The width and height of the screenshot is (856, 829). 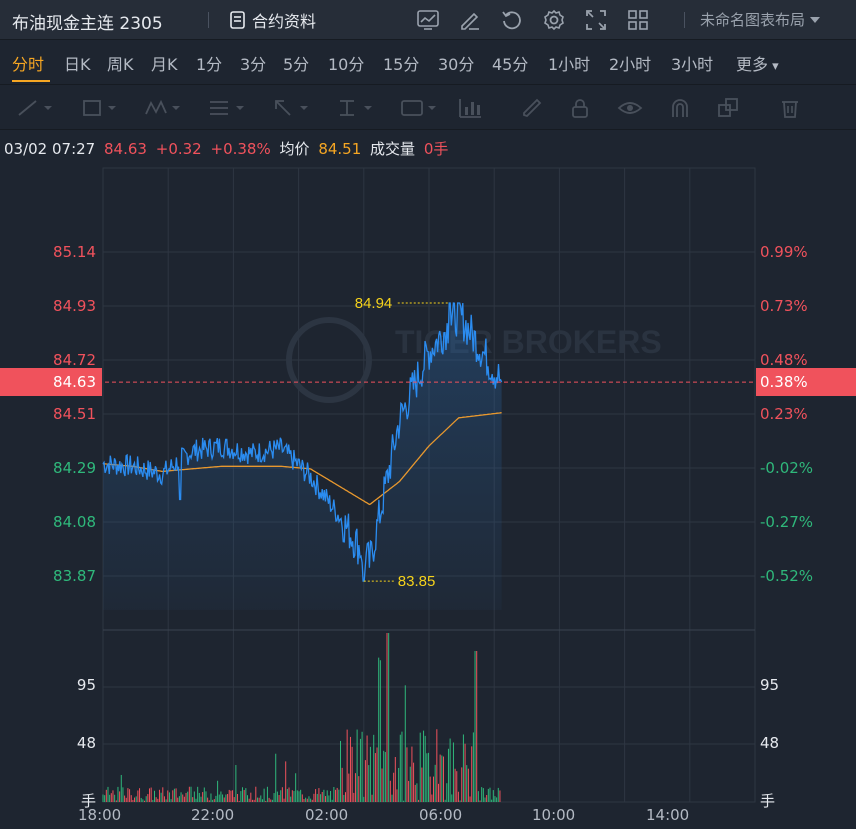 What do you see at coordinates (554, 20) in the screenshot?
I see `settings-button` at bounding box center [554, 20].